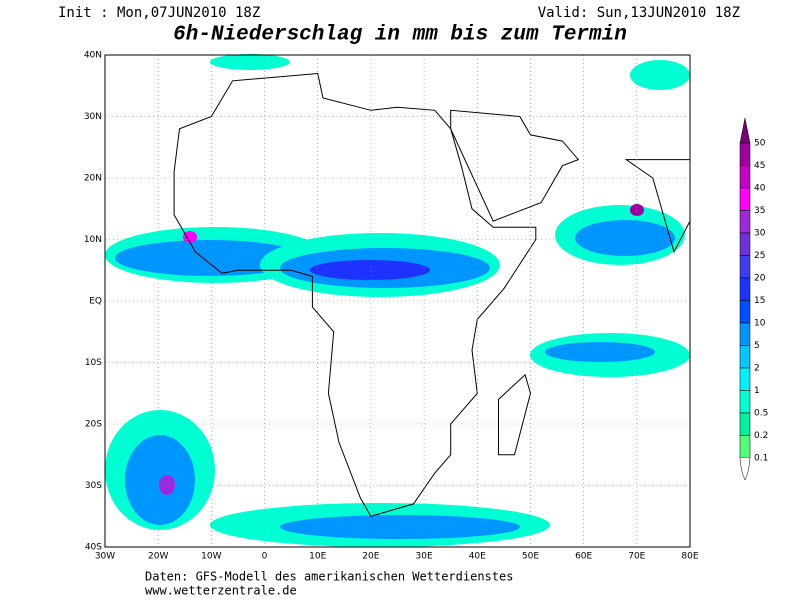  Describe the element at coordinates (265, 557) in the screenshot. I see `lon-label: 0` at that location.